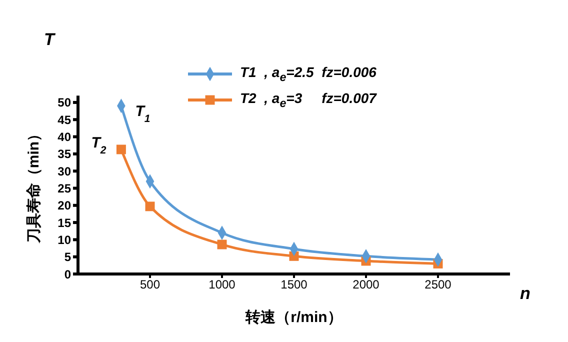  I want to click on y-tick-label: 50, so click(65, 103).